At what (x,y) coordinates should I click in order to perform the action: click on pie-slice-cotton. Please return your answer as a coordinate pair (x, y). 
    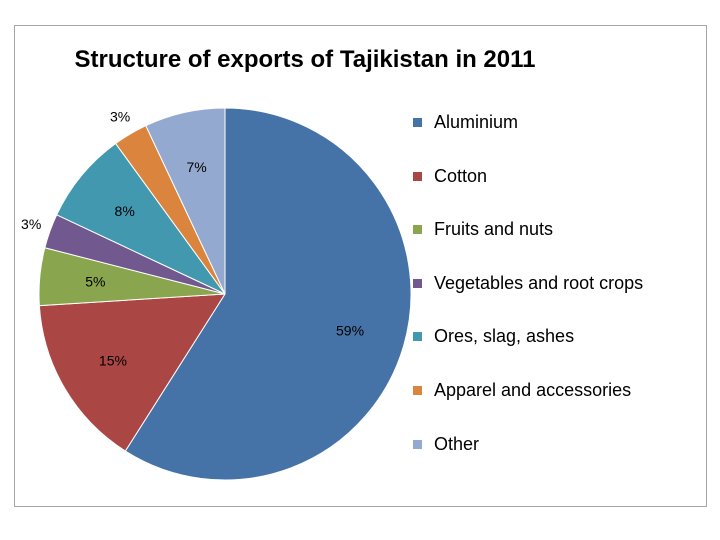
    Looking at the image, I should click on (132, 372).